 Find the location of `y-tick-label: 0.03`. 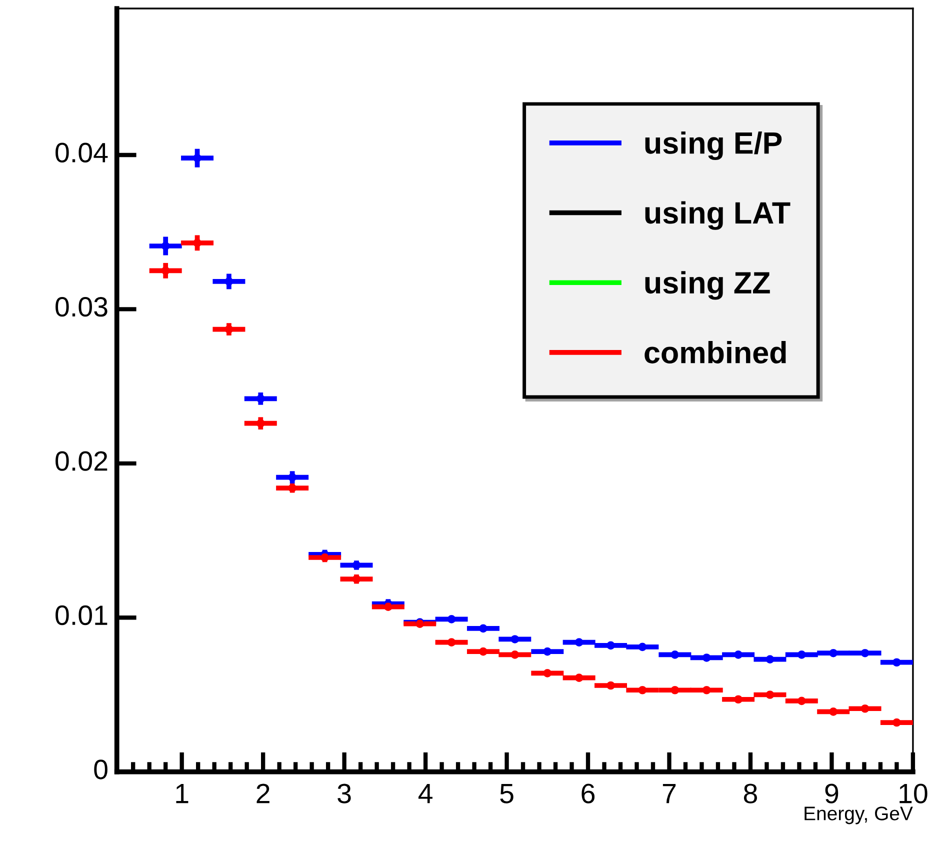

y-tick-label: 0.03 is located at coordinates (82, 307).